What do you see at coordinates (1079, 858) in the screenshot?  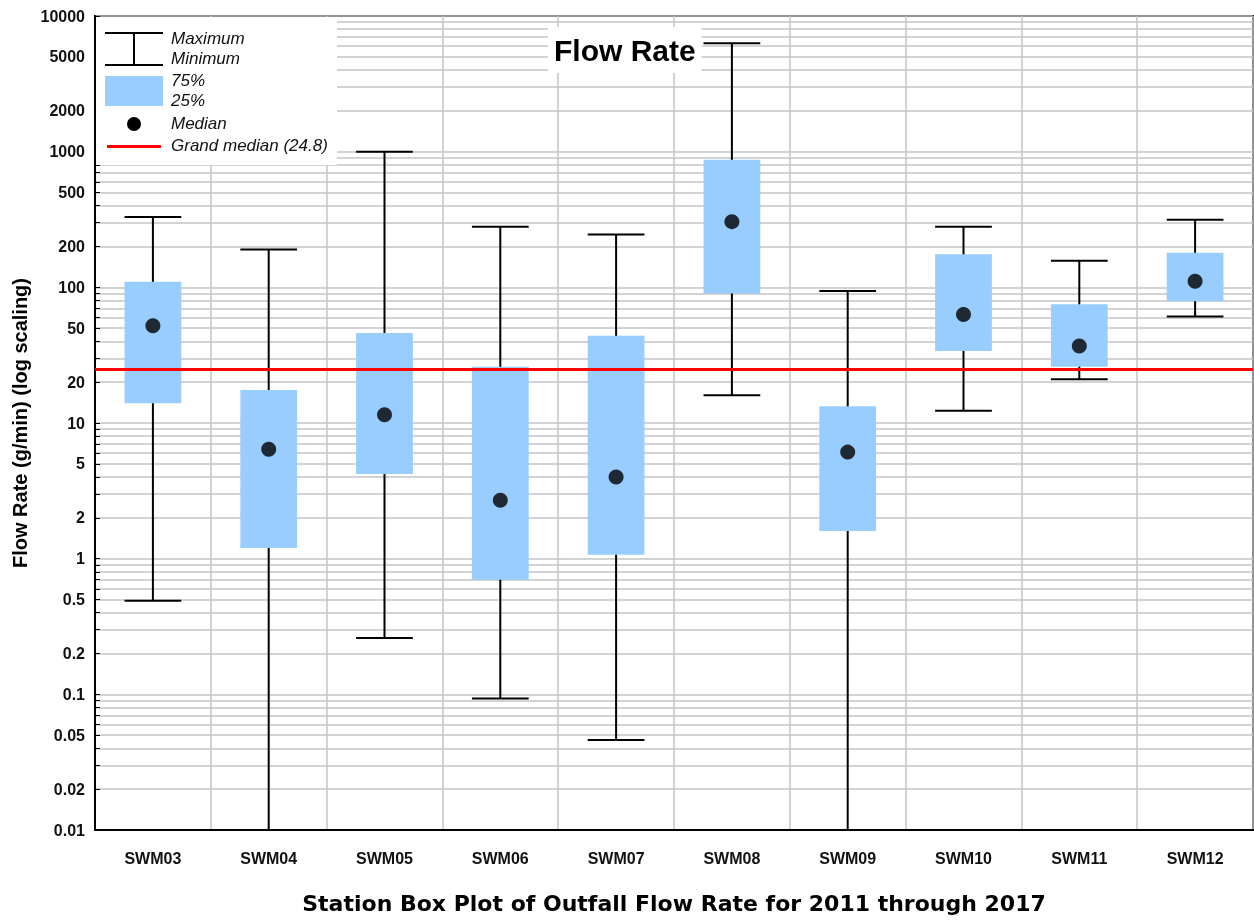 I see `x-tick-label: SWM11` at bounding box center [1079, 858].